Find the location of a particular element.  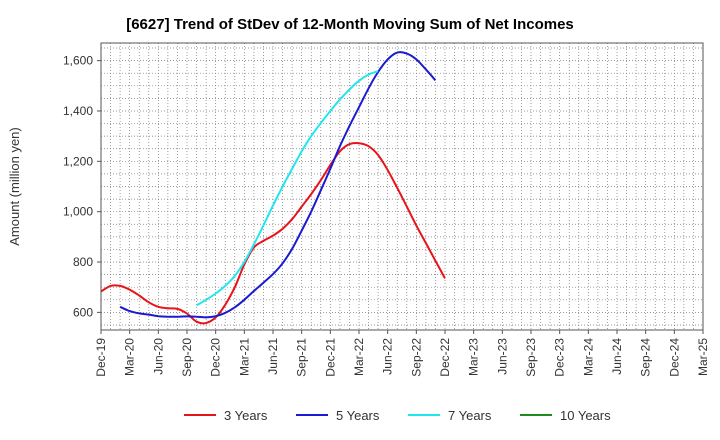

x-tick-label: Mar-24 is located at coordinates (588, 357).